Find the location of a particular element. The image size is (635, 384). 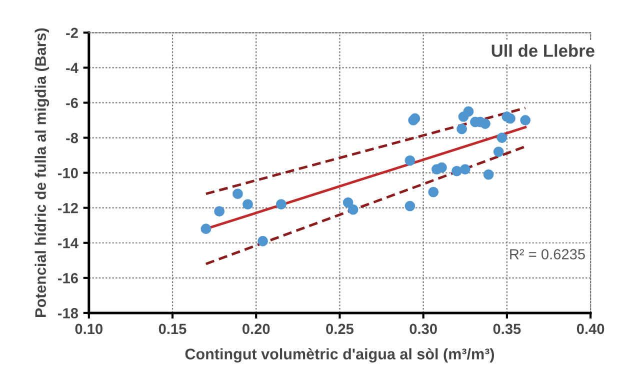

y-axis-title: Potencial hídric de fulla al migdia (Bars) is located at coordinates (42, 172).